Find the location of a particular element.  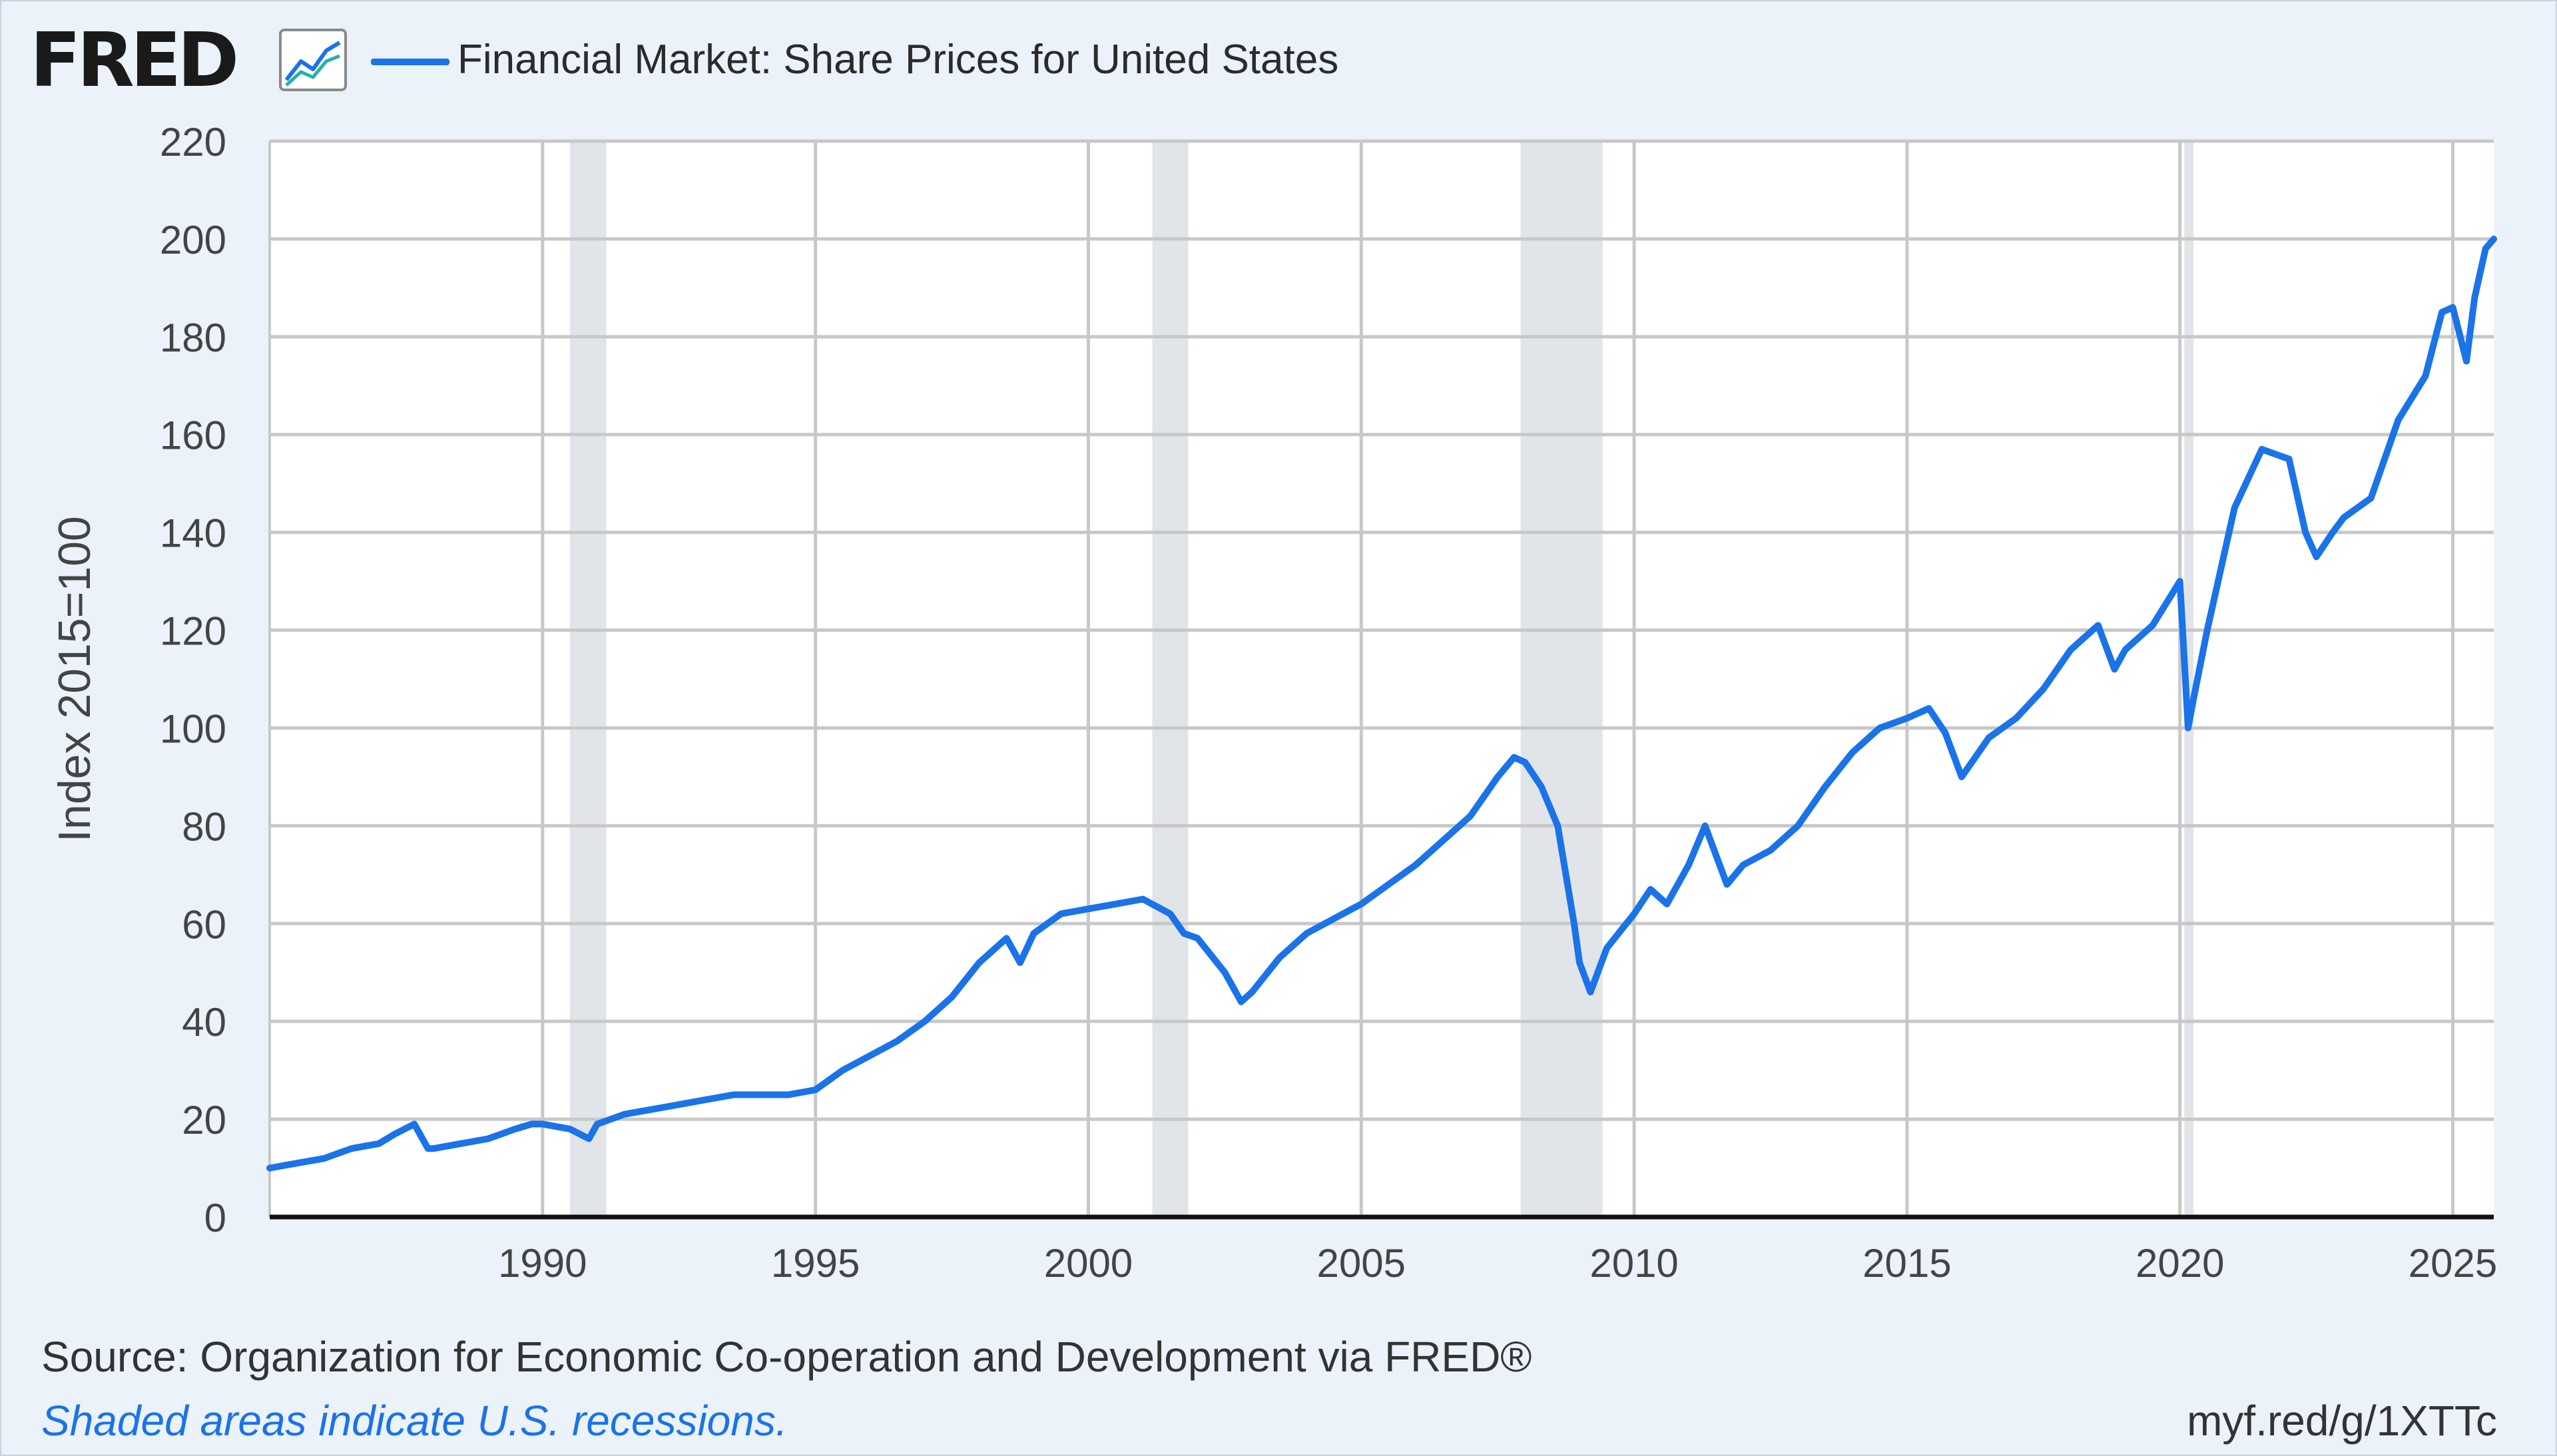

recession-note: Shaded areas indicate U.S. recessions. is located at coordinates (415, 1421).